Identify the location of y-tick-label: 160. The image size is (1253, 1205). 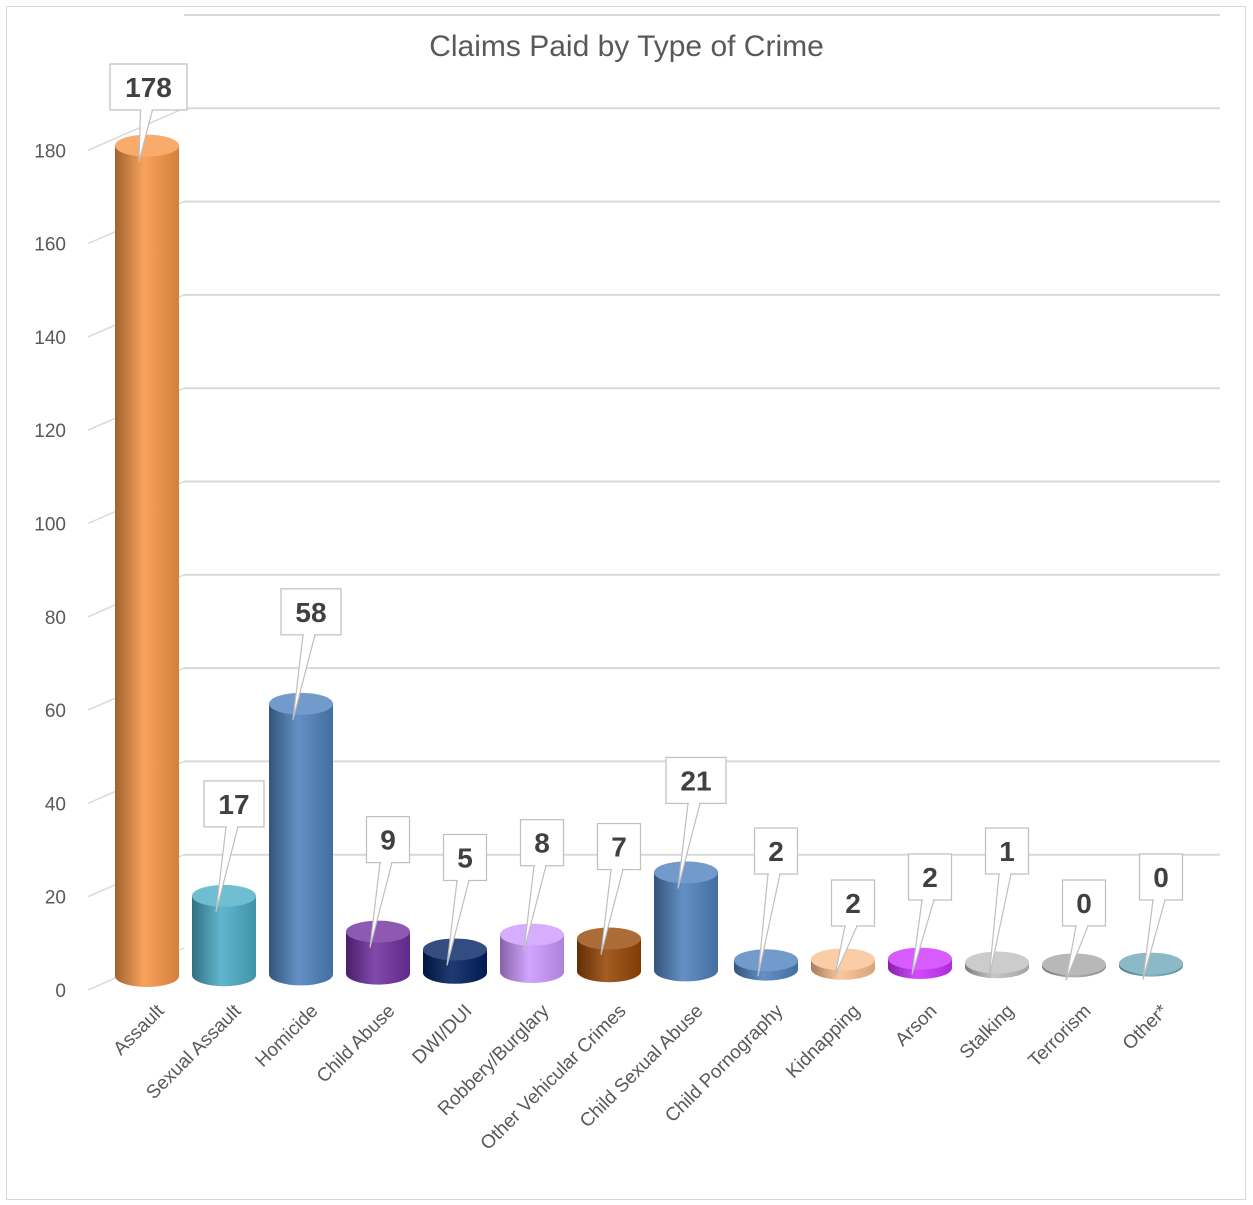
(50, 245).